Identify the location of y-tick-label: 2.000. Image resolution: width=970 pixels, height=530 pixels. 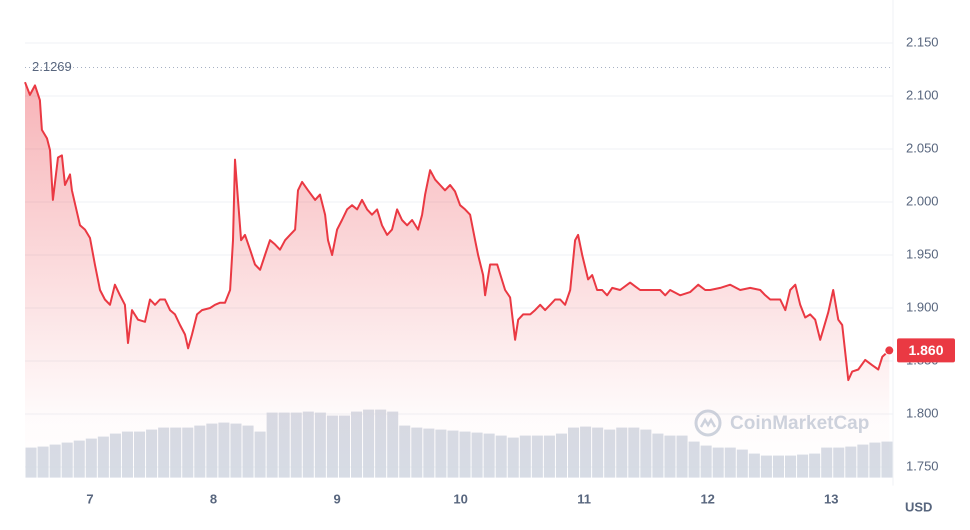
(922, 200).